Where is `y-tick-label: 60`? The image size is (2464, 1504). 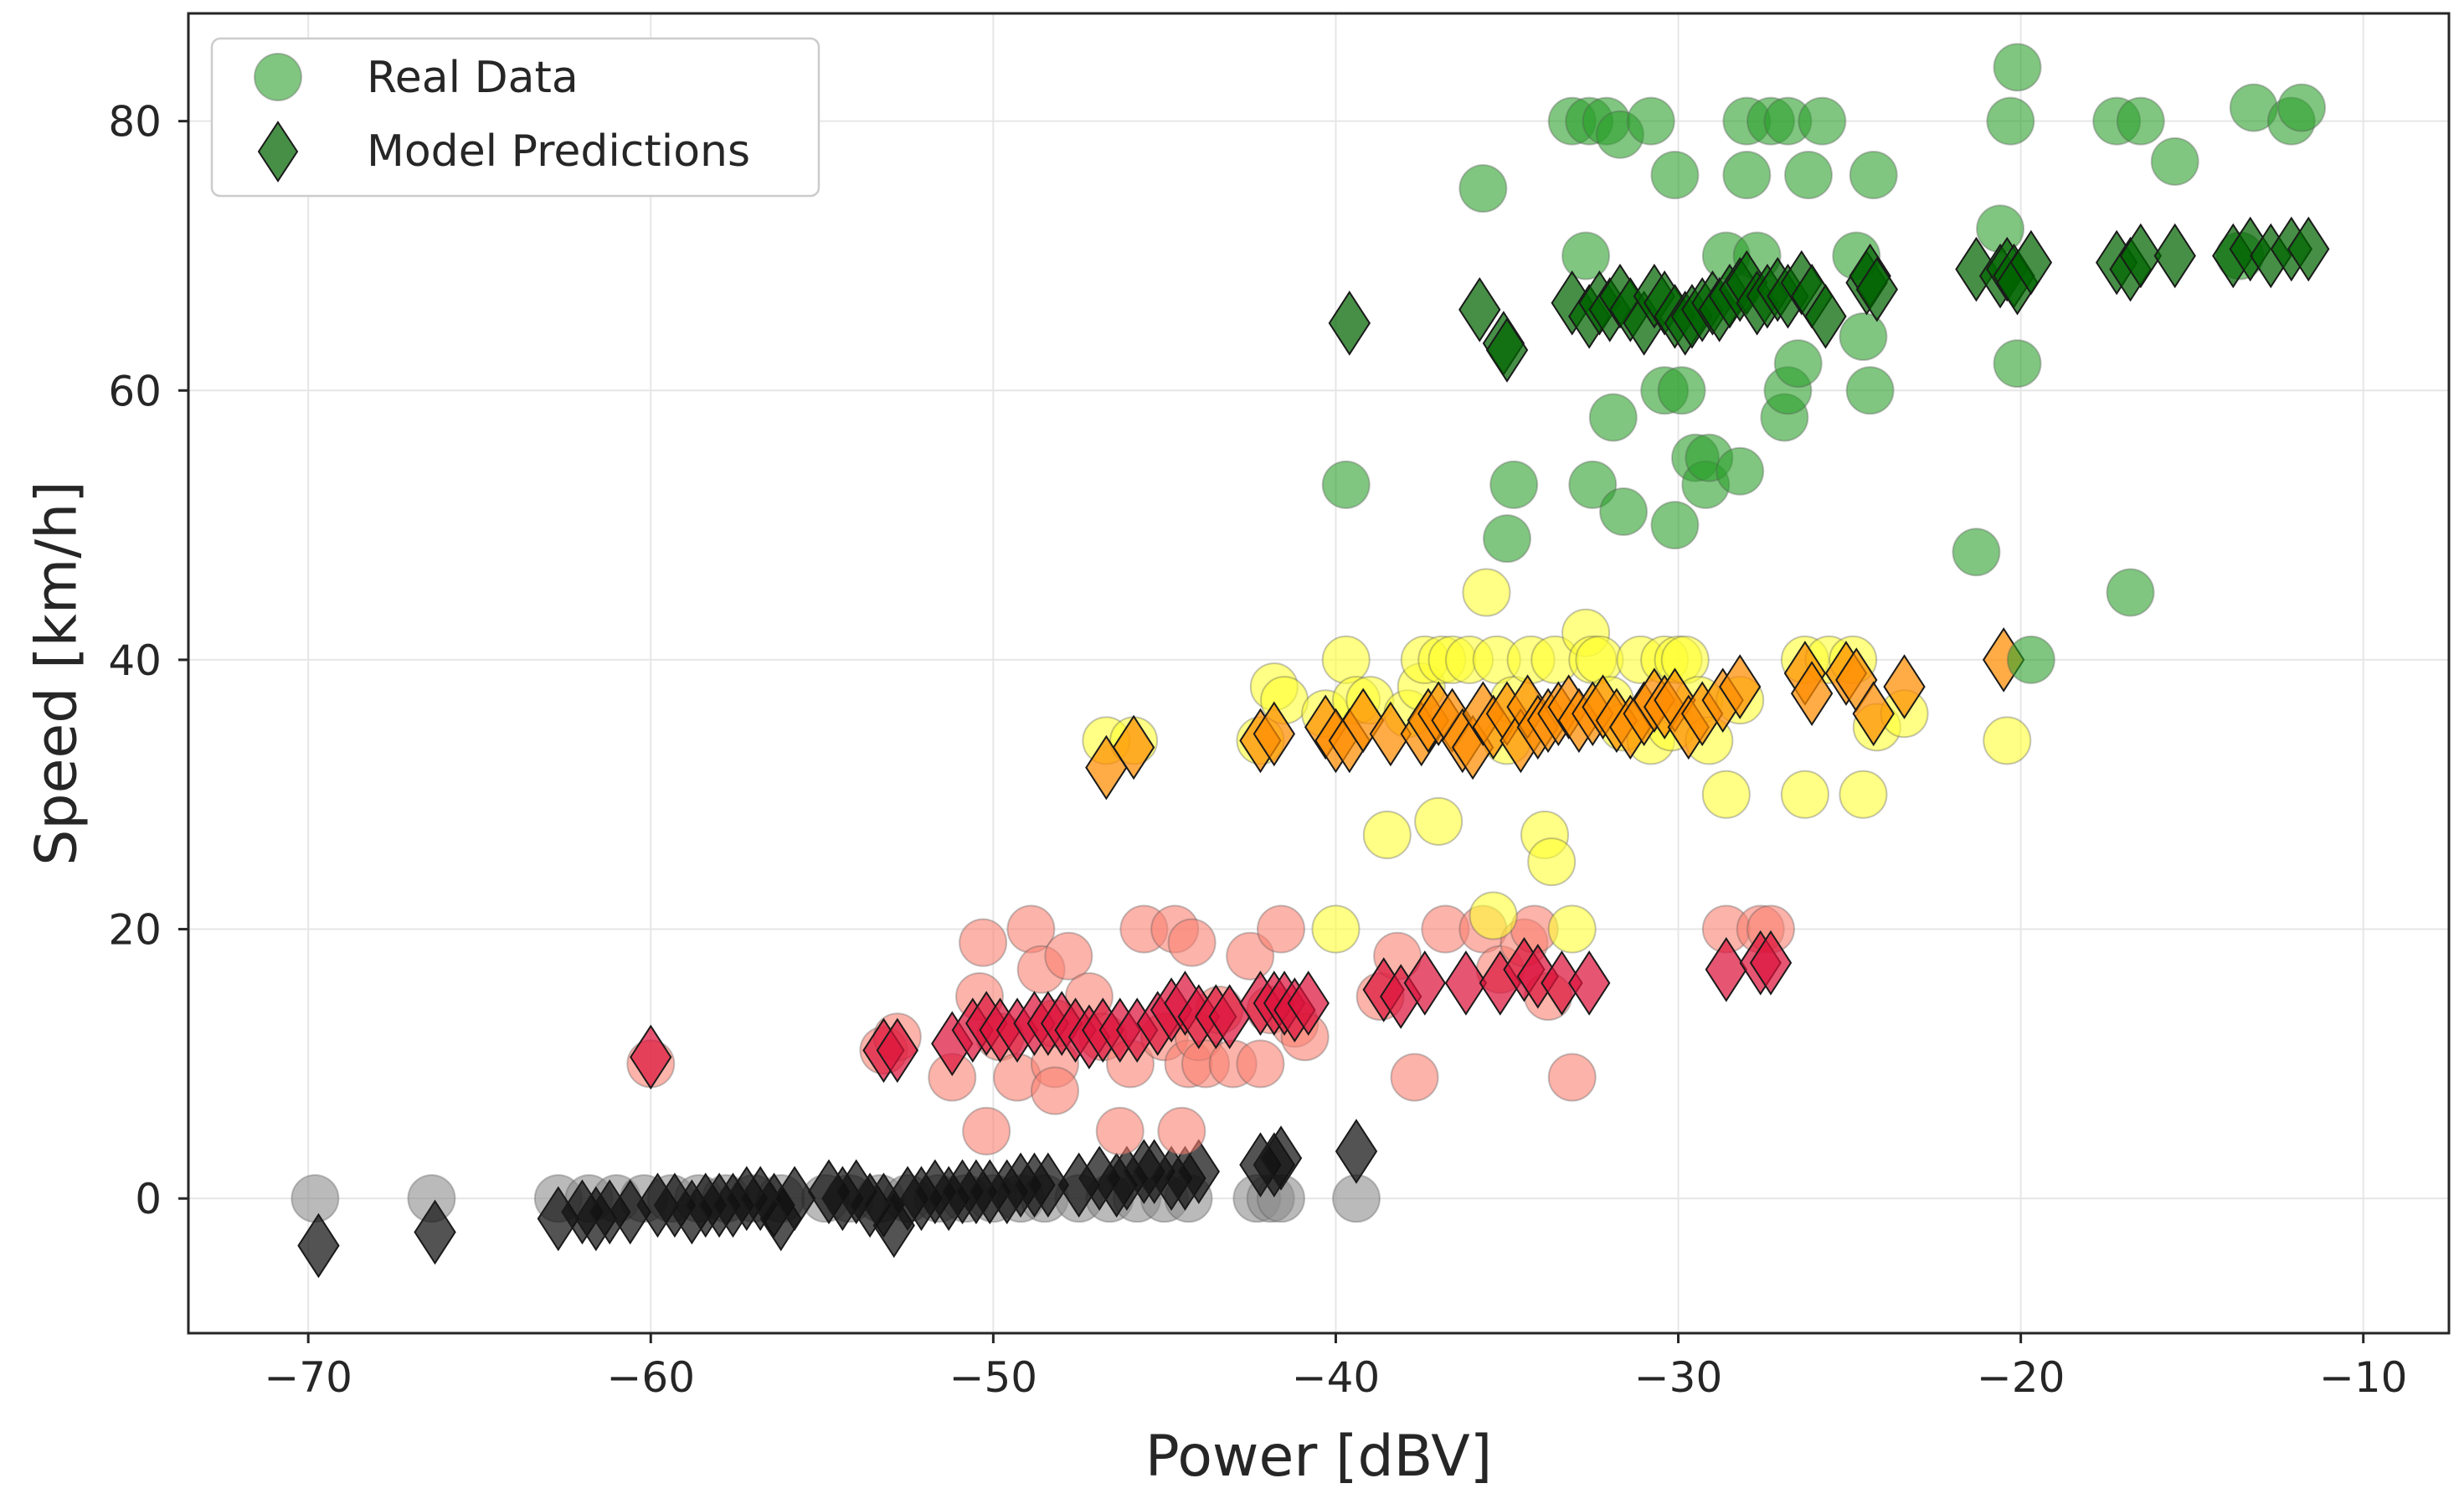 y-tick-label: 60 is located at coordinates (135, 391).